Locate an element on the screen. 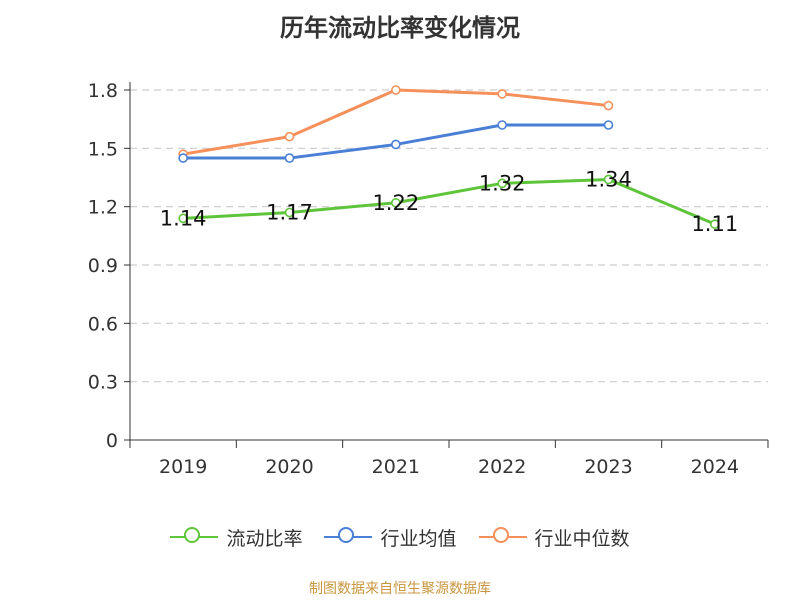  x-tick-label: 2020 is located at coordinates (289, 467).